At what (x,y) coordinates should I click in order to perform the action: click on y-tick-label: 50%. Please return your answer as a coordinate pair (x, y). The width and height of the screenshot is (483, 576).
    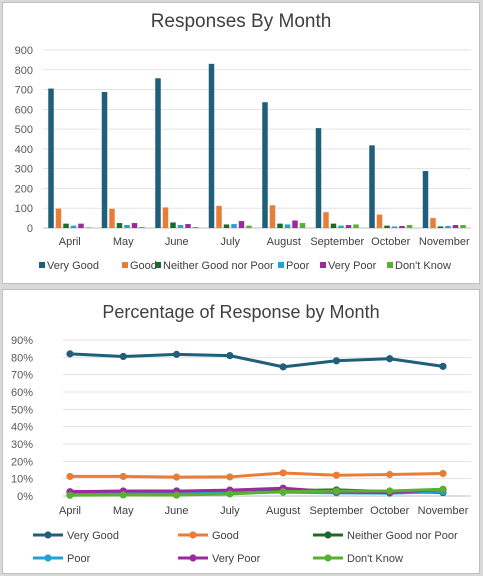
    Looking at the image, I should click on (22, 410).